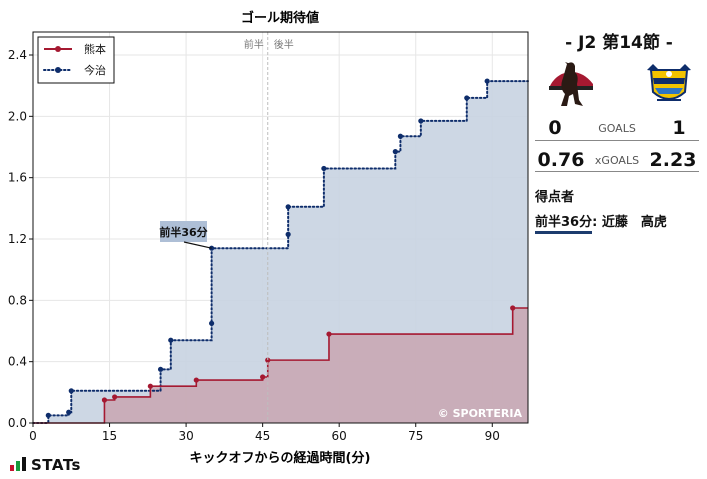  I want to click on x-tick-label: 90, so click(492, 436).